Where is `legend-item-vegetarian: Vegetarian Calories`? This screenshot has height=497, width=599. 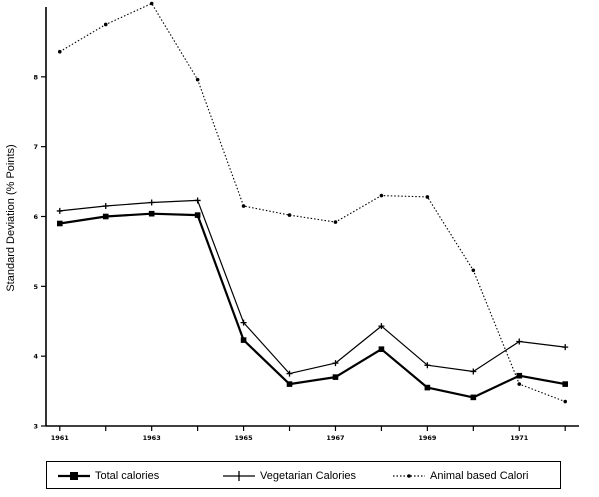
legend-item-vegetarian: Vegetarian Calories is located at coordinates (289, 476).